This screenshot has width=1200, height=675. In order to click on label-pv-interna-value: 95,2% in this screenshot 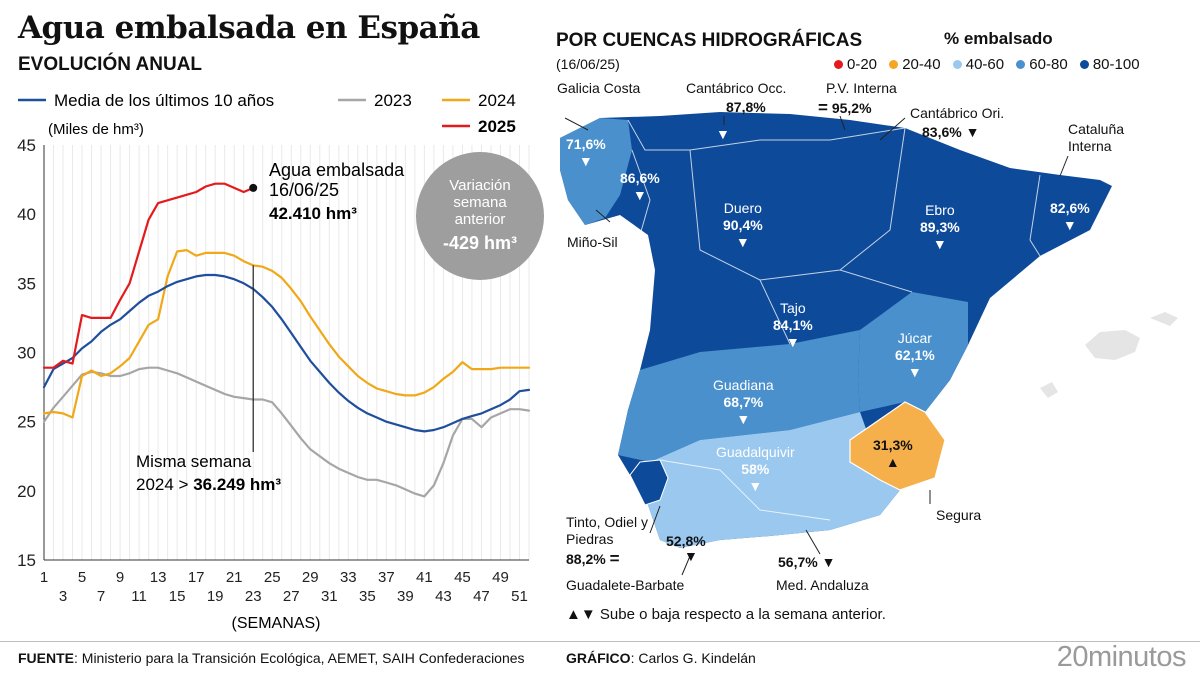, I will do `click(851, 108)`.